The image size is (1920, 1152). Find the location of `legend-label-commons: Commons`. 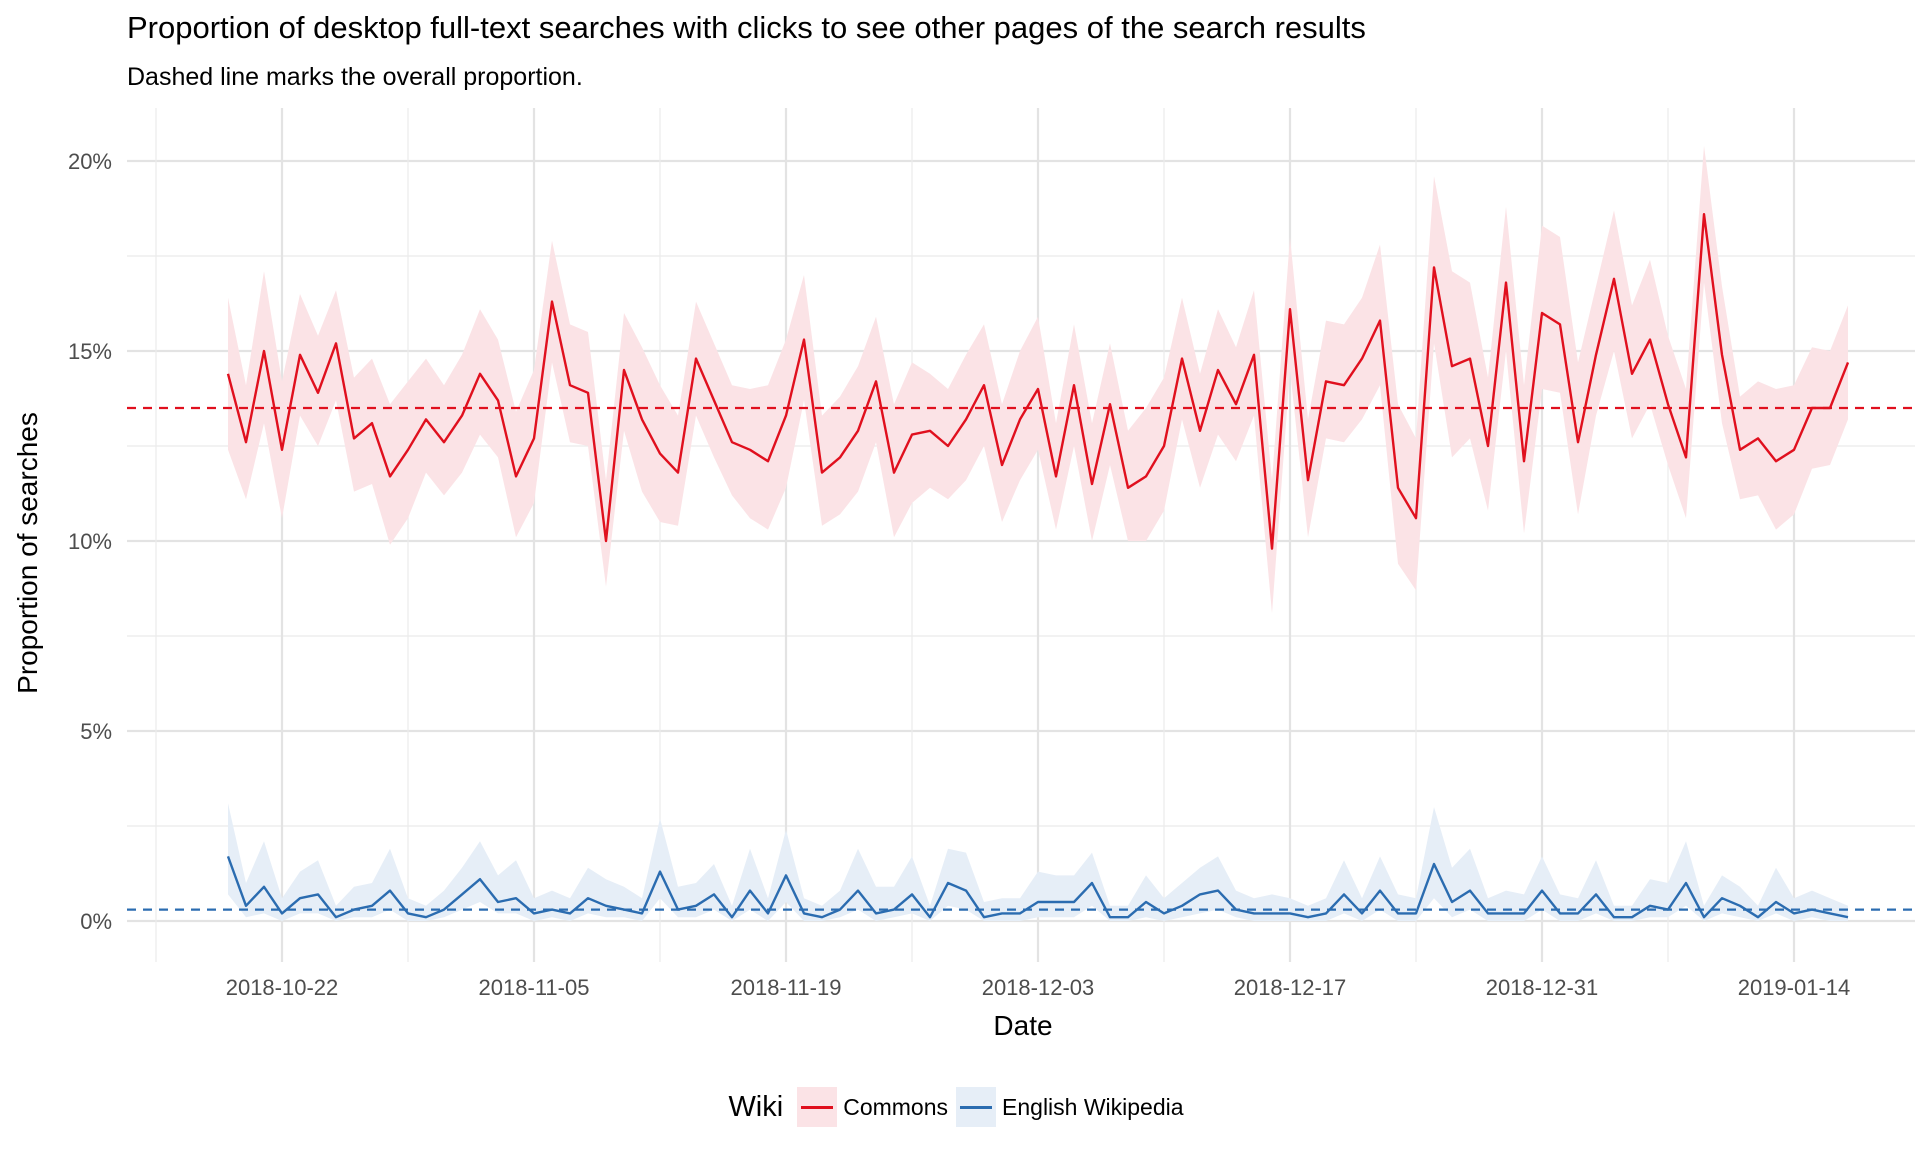

legend-label-commons: Commons is located at coordinates (896, 1106).